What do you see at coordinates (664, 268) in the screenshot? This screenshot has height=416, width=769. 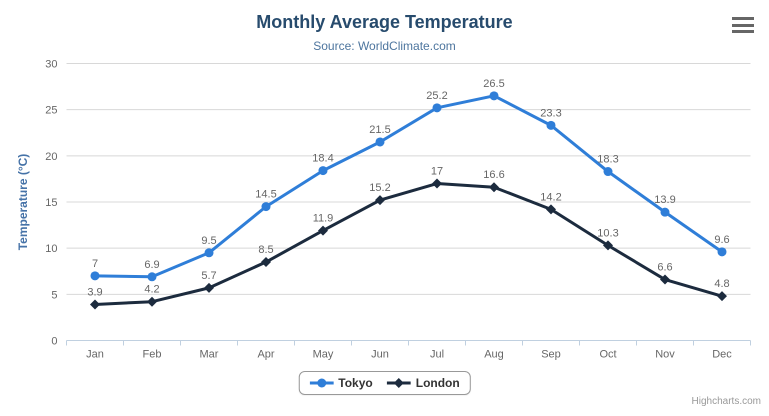 I see `data-label-london: 6.6` at bounding box center [664, 268].